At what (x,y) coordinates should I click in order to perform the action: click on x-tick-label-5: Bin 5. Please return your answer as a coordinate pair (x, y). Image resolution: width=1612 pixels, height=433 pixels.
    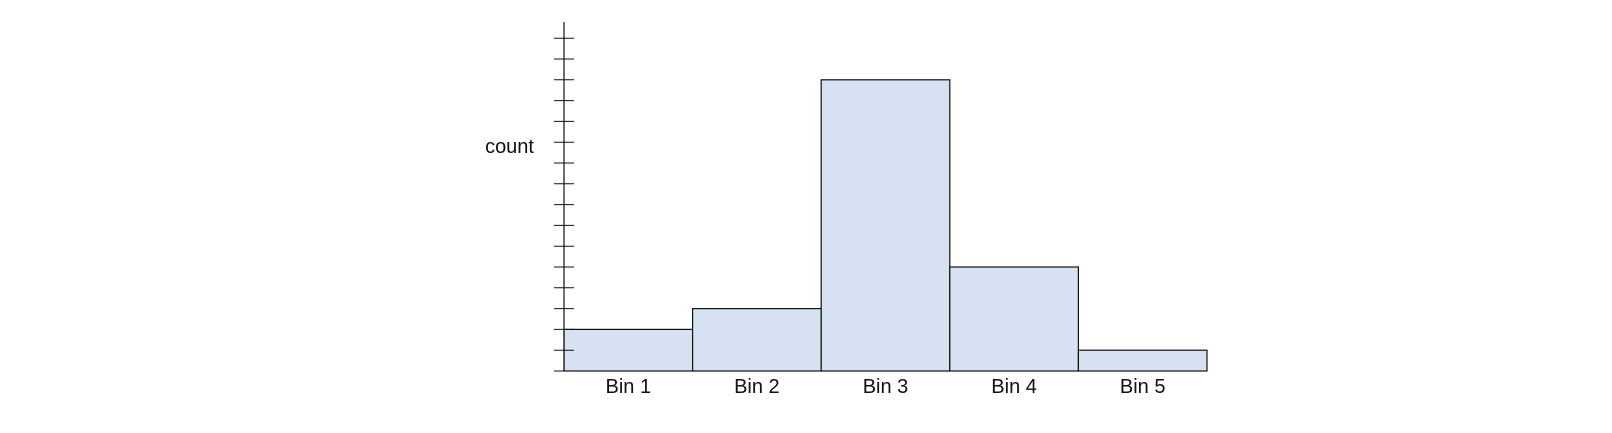
    Looking at the image, I should click on (1143, 387).